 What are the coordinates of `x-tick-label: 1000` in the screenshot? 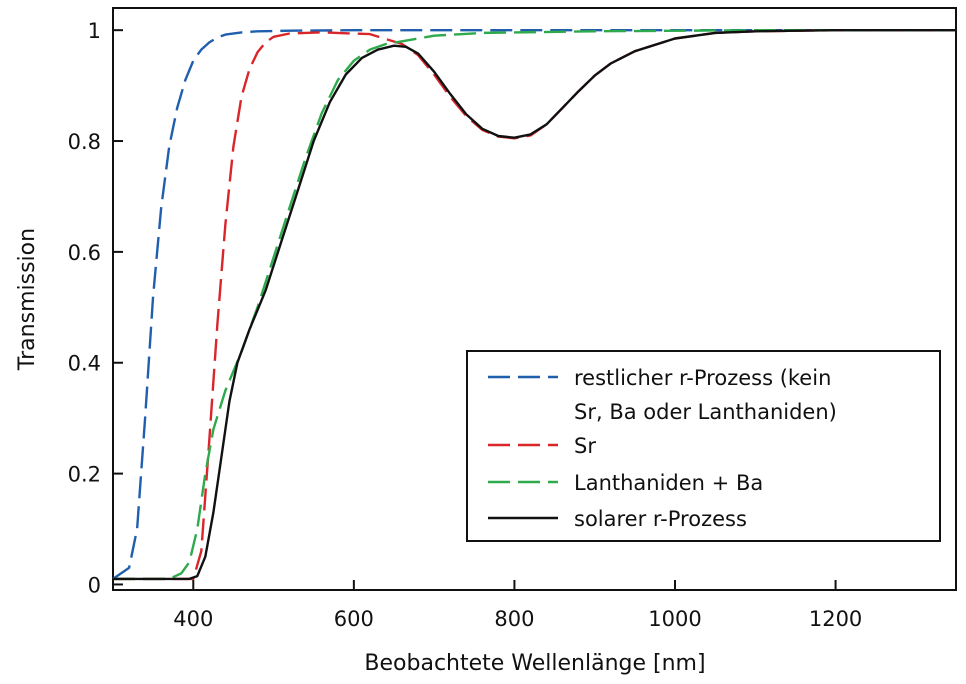 It's located at (674, 619).